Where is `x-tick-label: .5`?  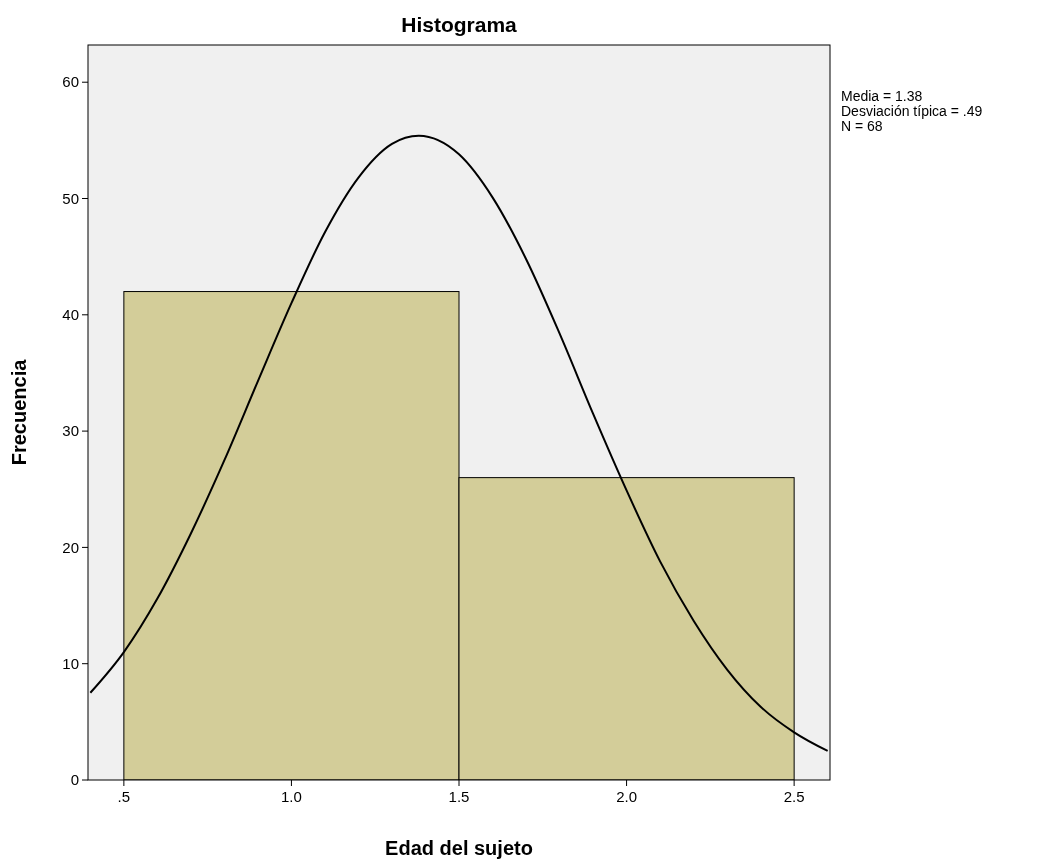
x-tick-label: .5 is located at coordinates (124, 796).